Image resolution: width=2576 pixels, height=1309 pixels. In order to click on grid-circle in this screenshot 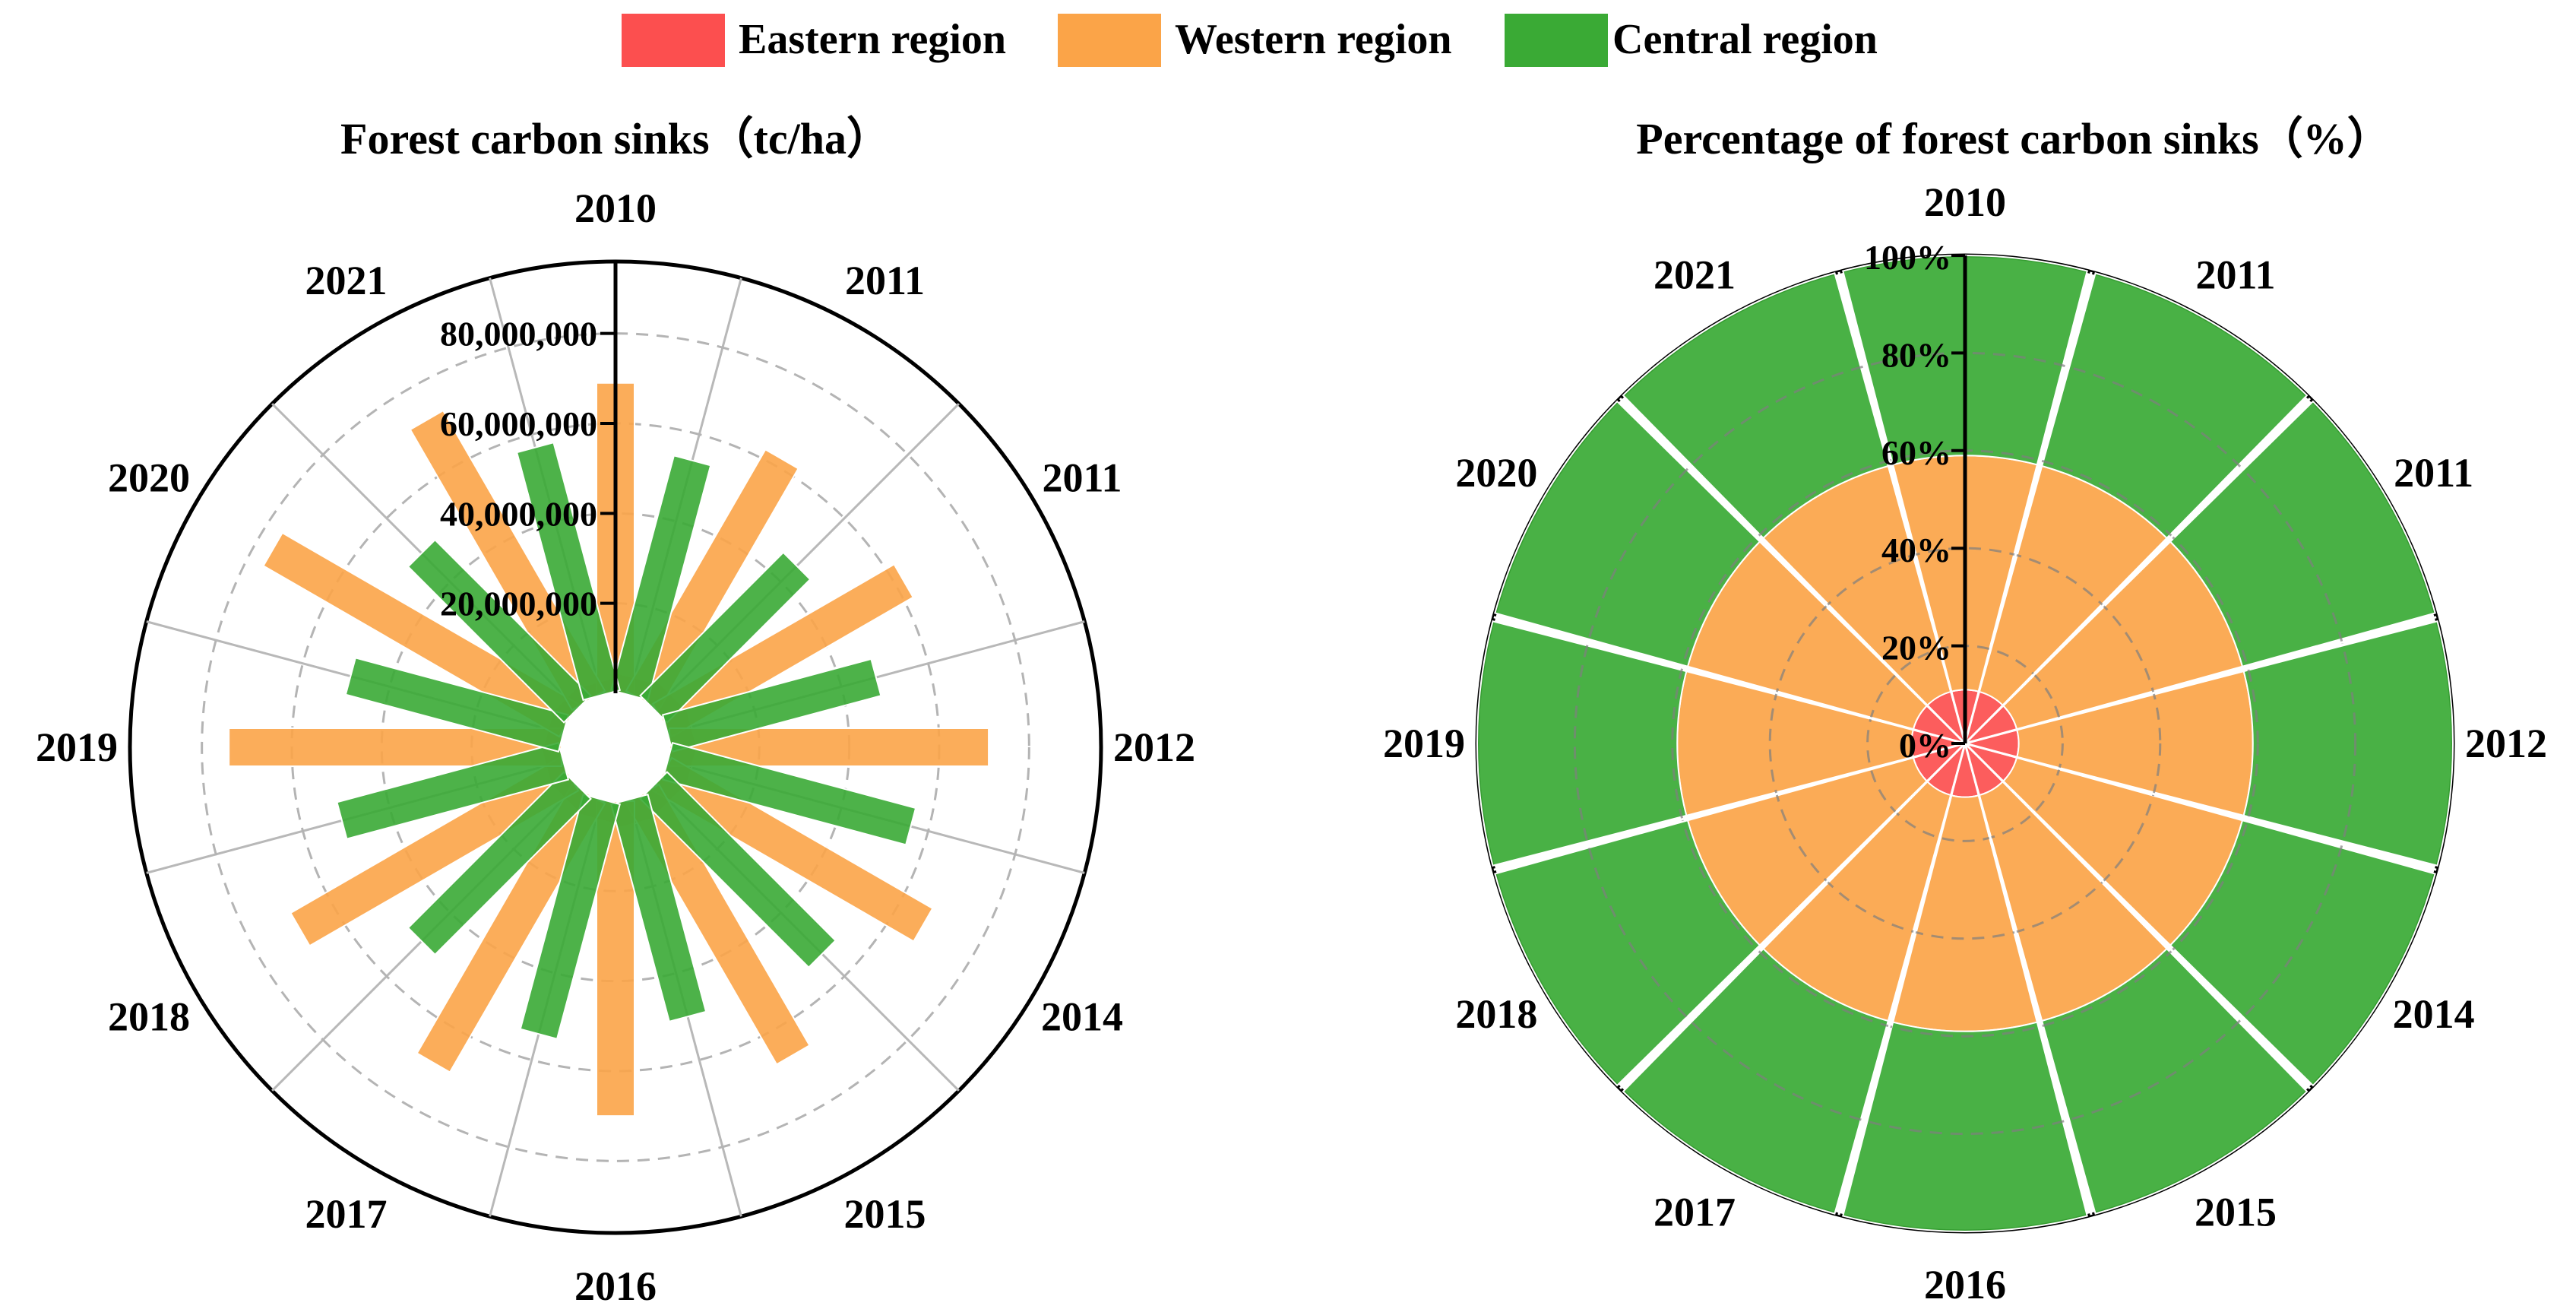, I will do `click(1965, 743)`.